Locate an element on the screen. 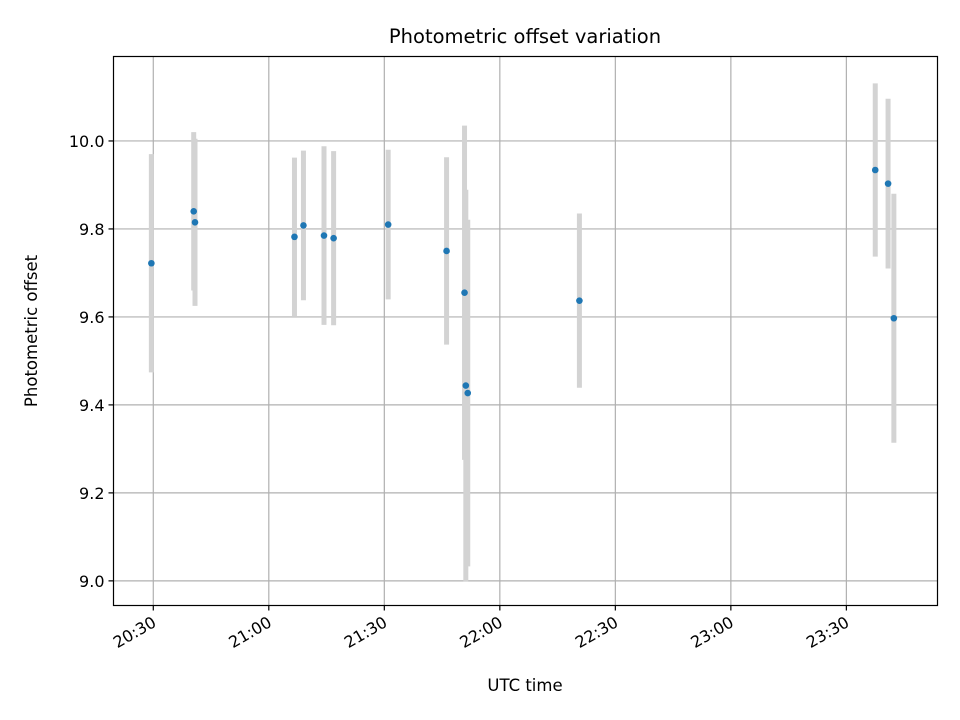 The height and width of the screenshot is (720, 960). y-axis: 9.0 9.2 9.4 9.6 9.8 10.0 is located at coordinates (91, 361).